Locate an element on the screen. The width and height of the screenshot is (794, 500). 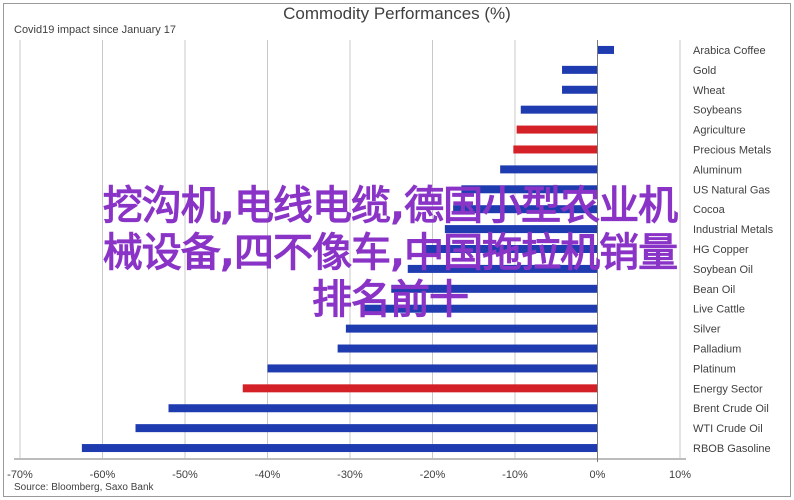
overlay-line-2: 械设备,四不像车,中国拖拉机销量 is located at coordinates (390, 253).